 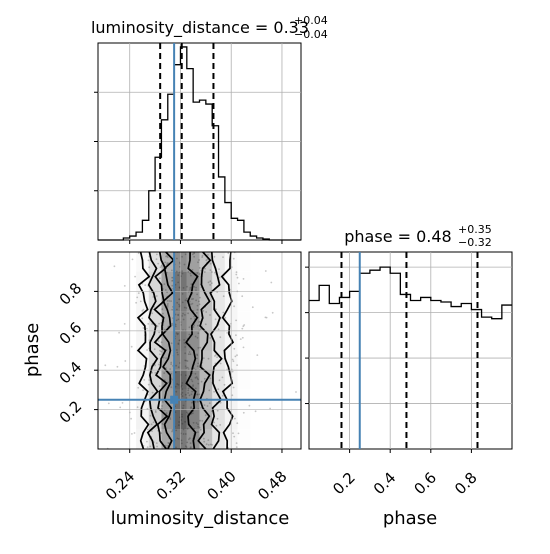 I want to click on p1-title-label: luminosity_distance = 0.33, so click(x=200, y=28).